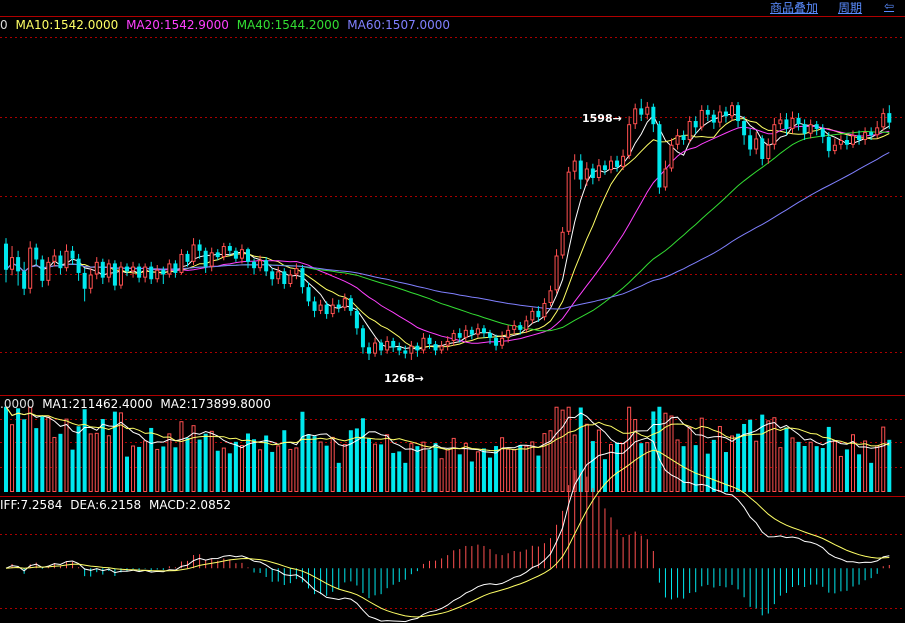  What do you see at coordinates (850, 8) in the screenshot?
I see `period-link: 周期` at bounding box center [850, 8].